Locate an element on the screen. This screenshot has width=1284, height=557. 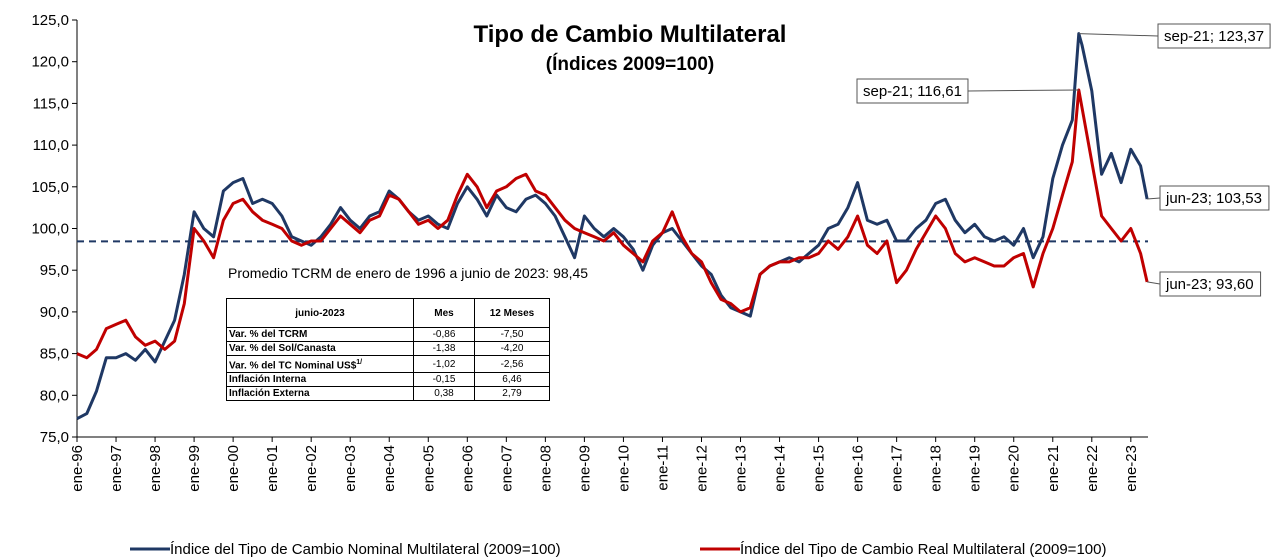
value-cell: -7,50 is located at coordinates (512, 334).